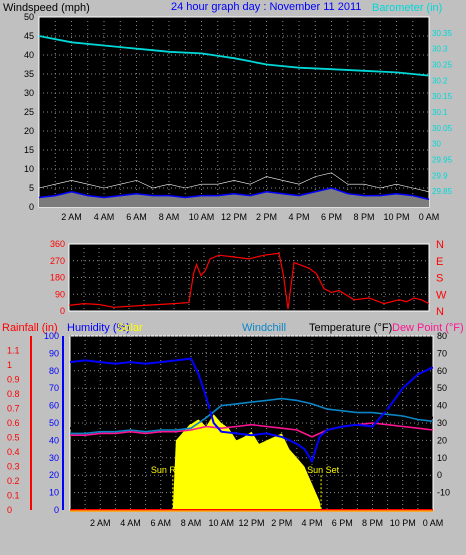  I want to click on temperature-tick-label: 0, so click(439, 475).